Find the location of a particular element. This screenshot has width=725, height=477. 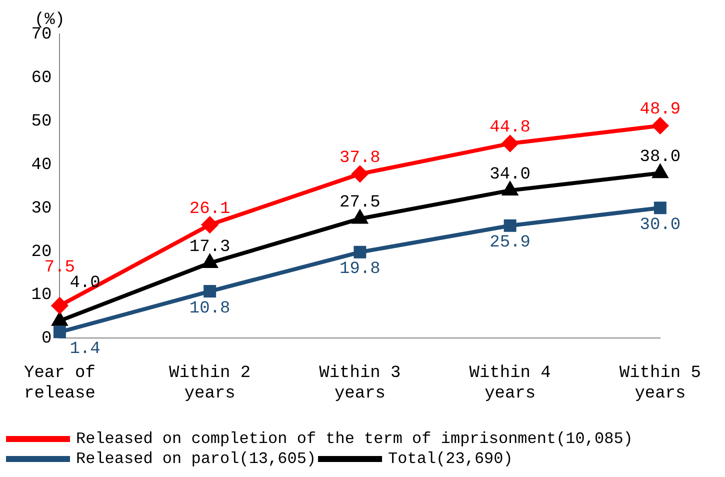

data-label: 26.1 is located at coordinates (209, 209).